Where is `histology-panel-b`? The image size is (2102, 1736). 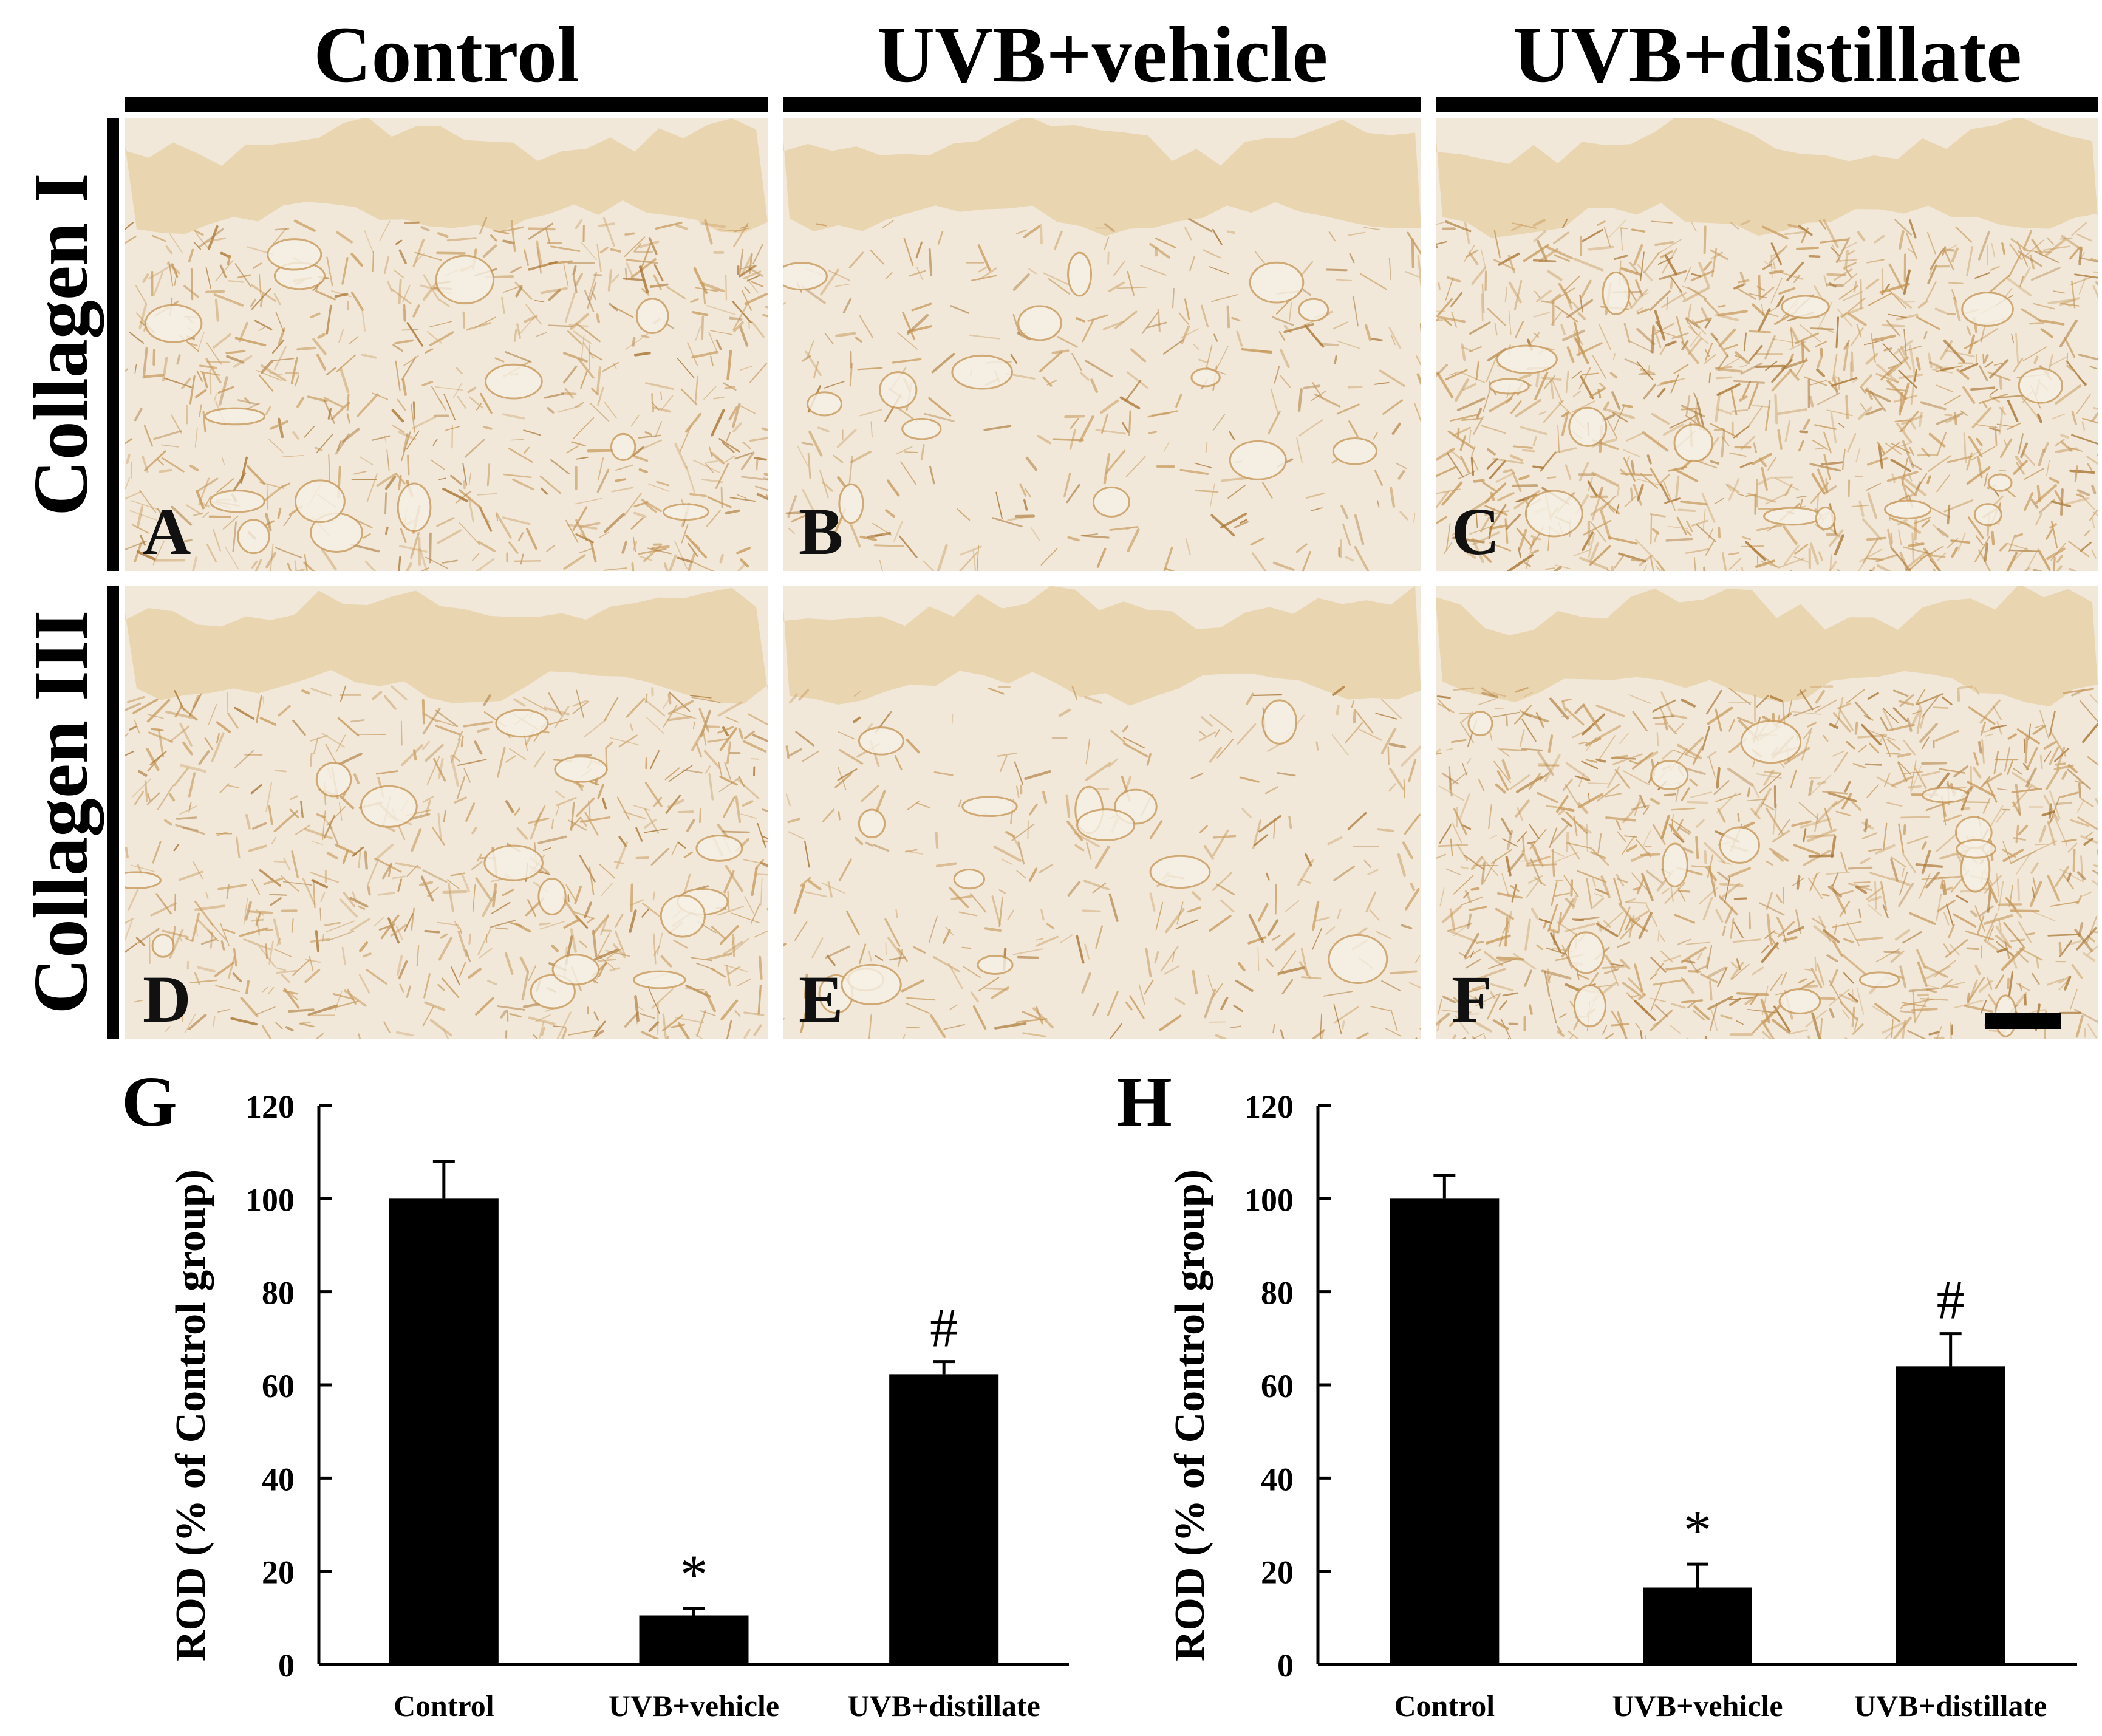 histology-panel-b is located at coordinates (1102, 345).